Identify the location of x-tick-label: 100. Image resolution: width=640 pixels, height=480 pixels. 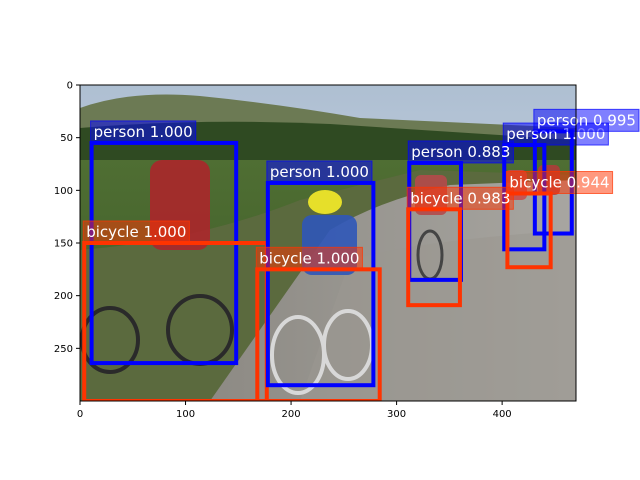
(185, 414).